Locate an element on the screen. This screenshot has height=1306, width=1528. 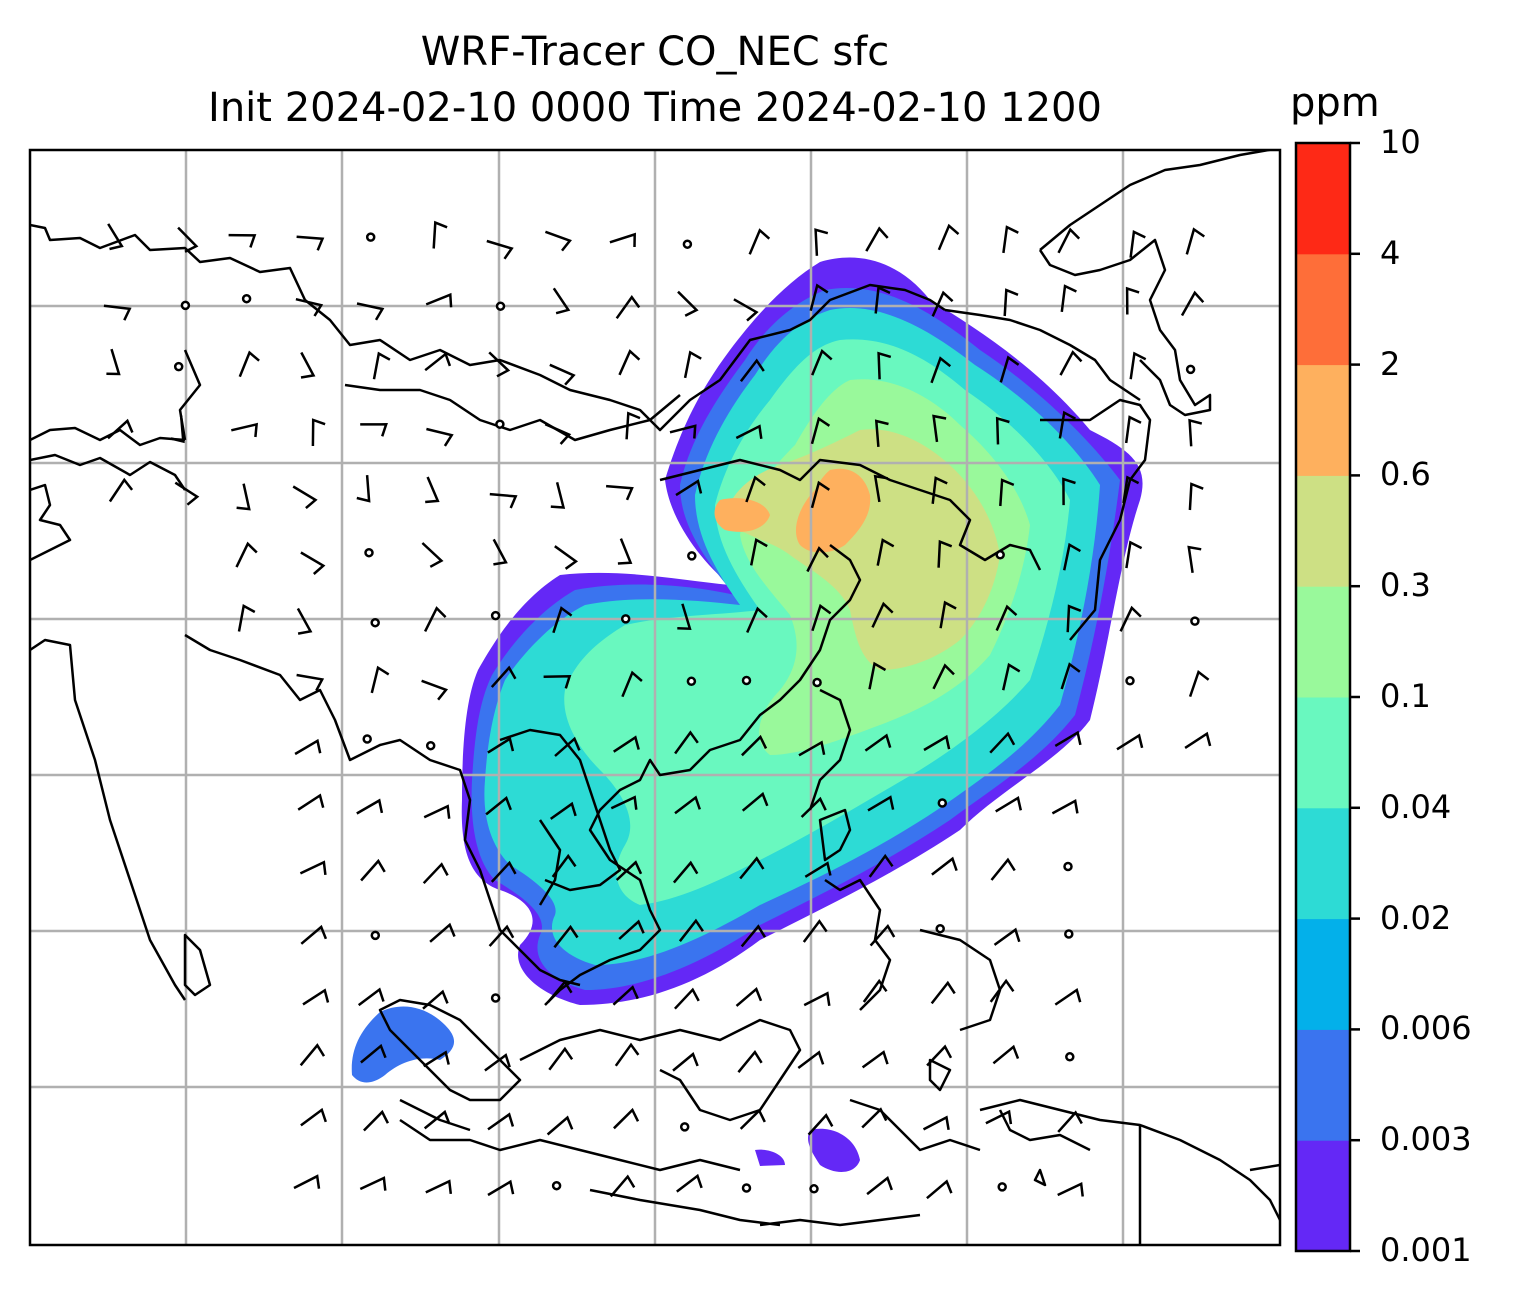
colorbar-tick-label: 0.001 is located at coordinates (1426, 1250).